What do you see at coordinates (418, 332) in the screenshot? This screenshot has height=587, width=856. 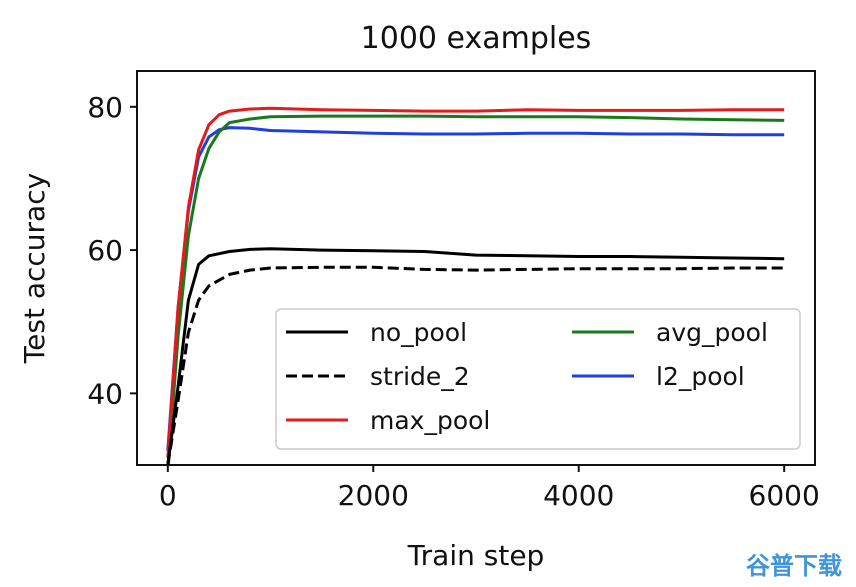 I see `legend-label: no_pool` at bounding box center [418, 332].